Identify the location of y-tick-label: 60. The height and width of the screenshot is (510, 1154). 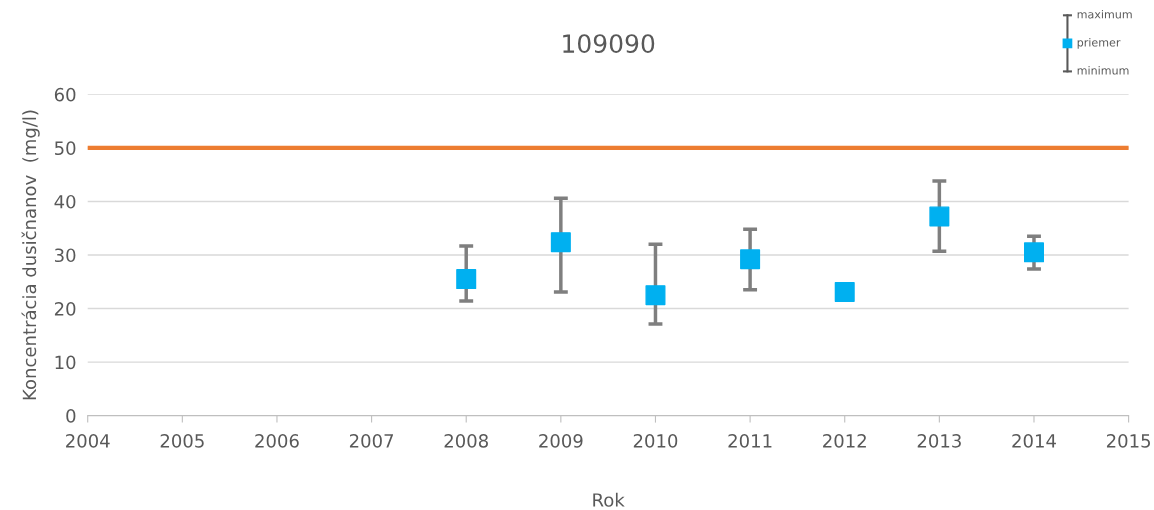
(65, 94).